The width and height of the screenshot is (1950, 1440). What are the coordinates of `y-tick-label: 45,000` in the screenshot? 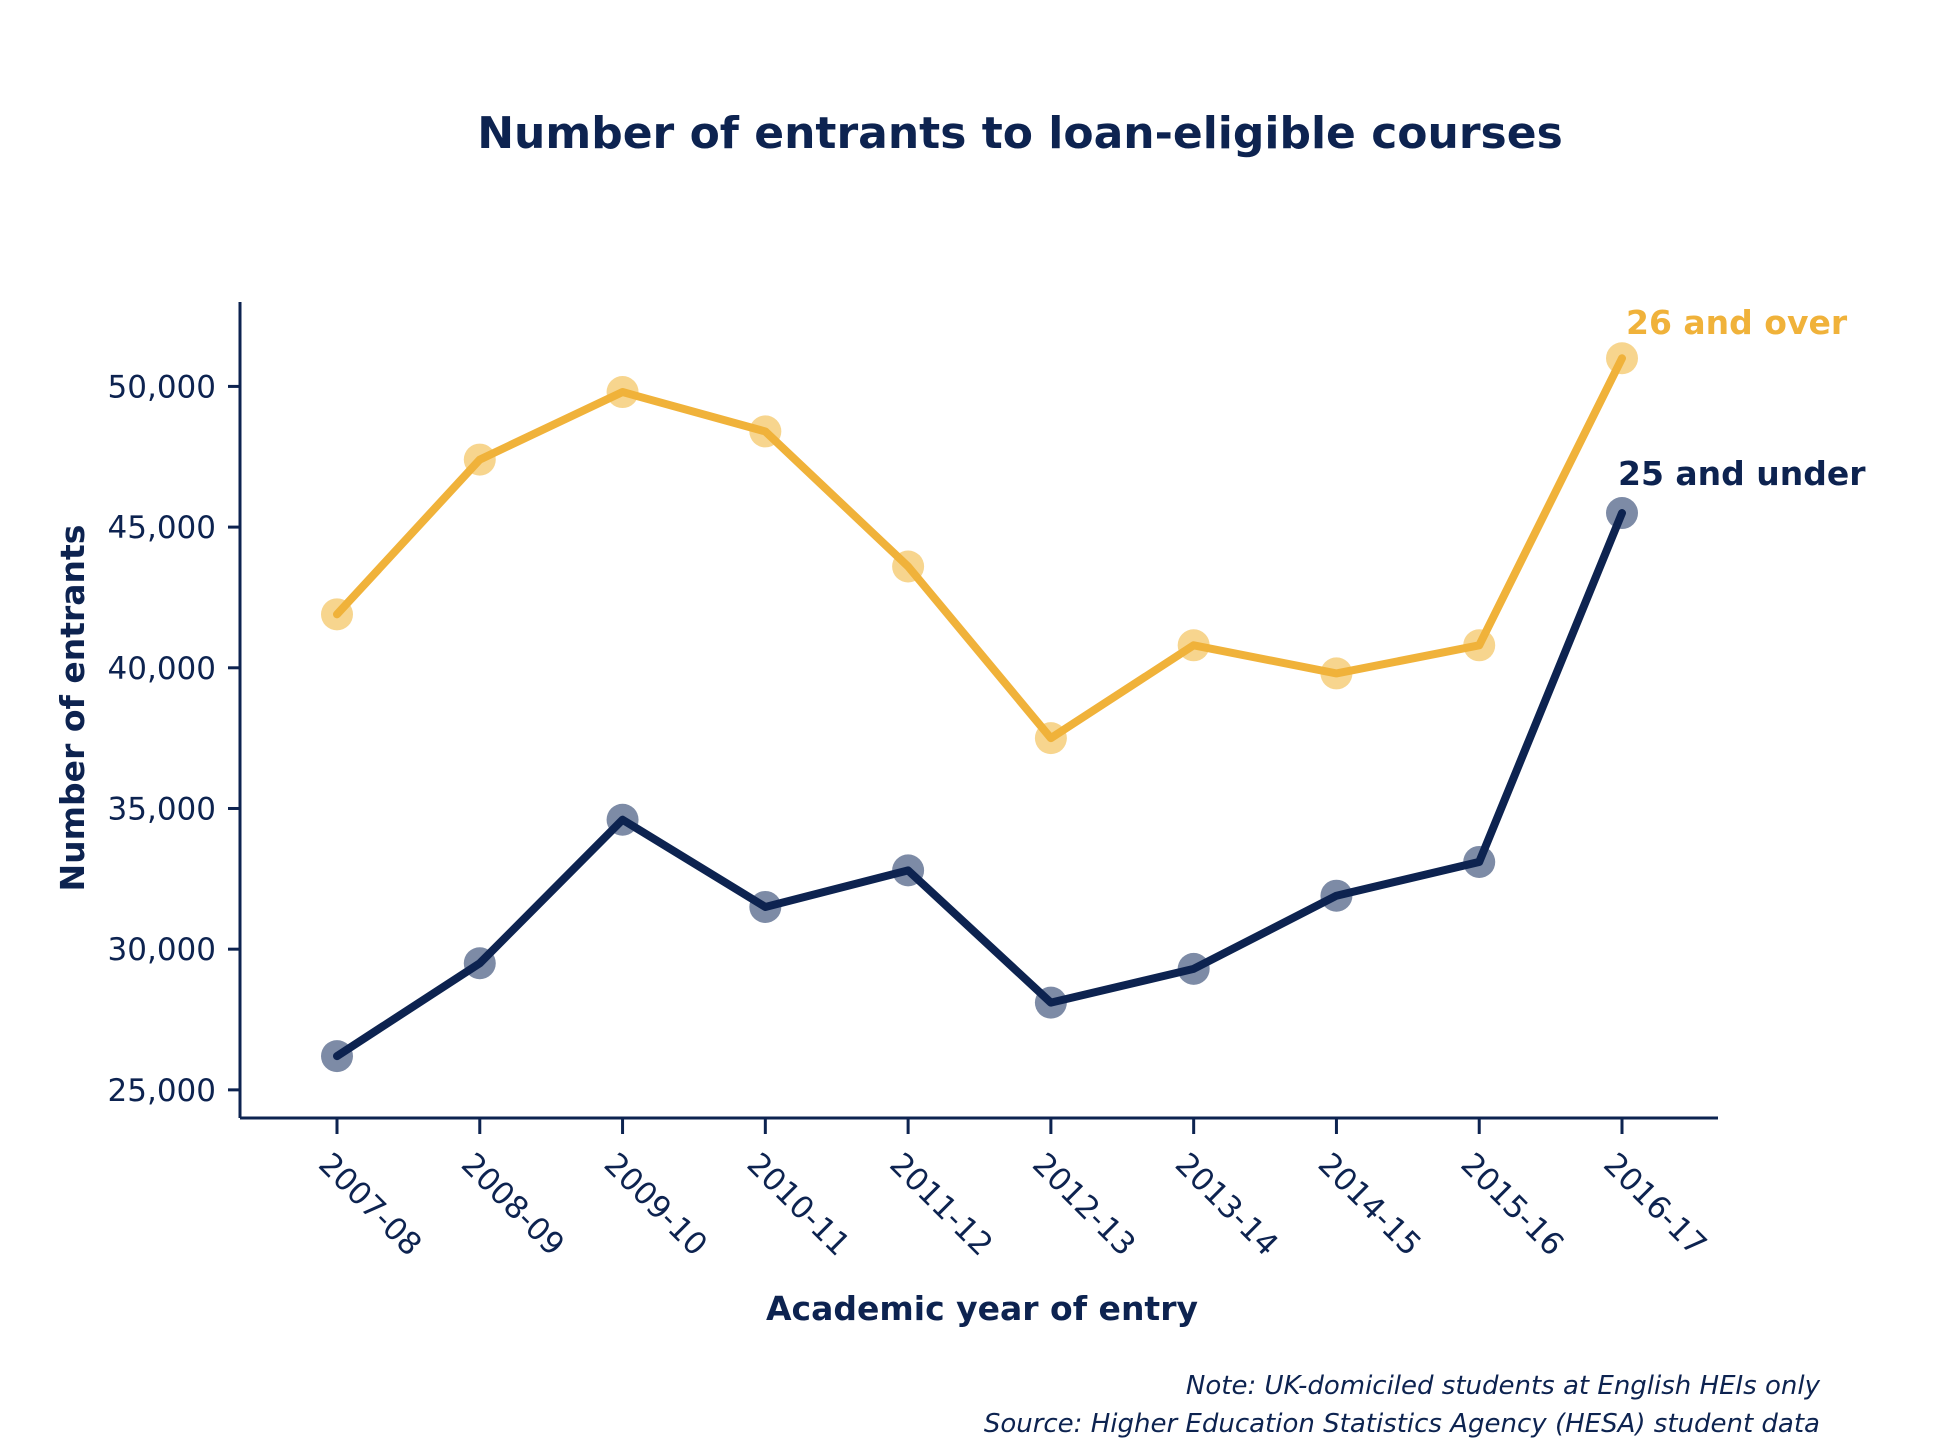 It's located at (162, 528).